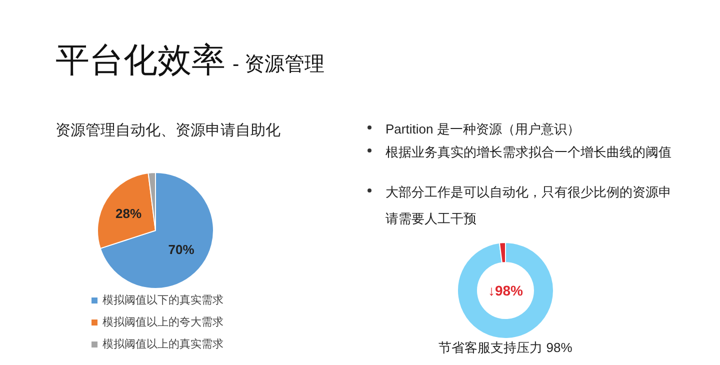  Describe the element at coordinates (141, 61) in the screenshot. I see `text: 平台化效率` at that location.